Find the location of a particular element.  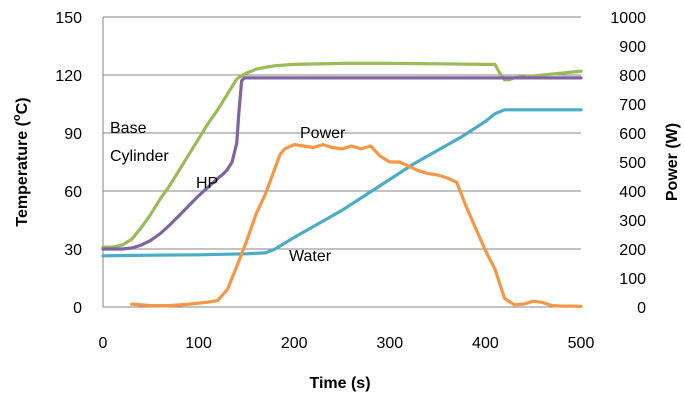

x-tick-label: 300 is located at coordinates (389, 343).